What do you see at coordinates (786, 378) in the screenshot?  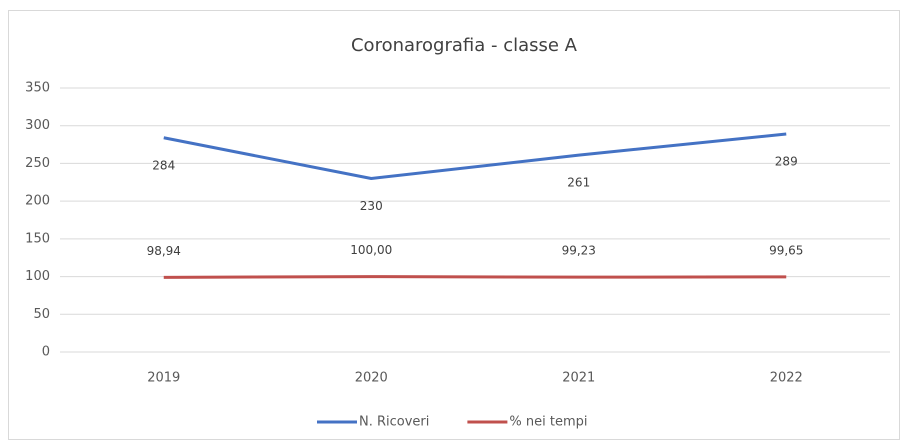 I see `x-tick-label: 2022` at bounding box center [786, 378].